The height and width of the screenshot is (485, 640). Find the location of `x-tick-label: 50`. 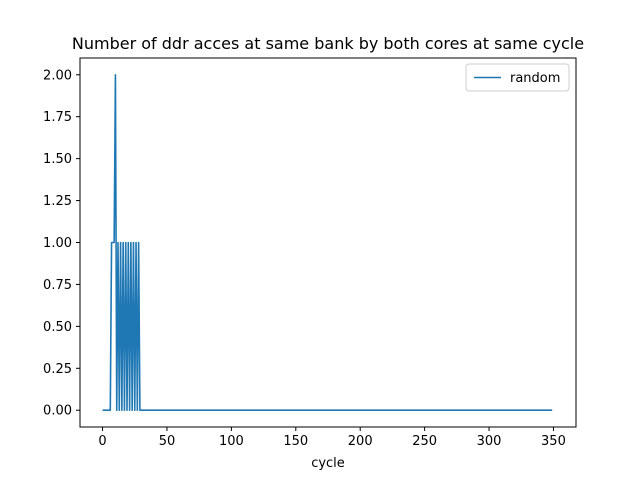

x-tick-label: 50 is located at coordinates (167, 441).